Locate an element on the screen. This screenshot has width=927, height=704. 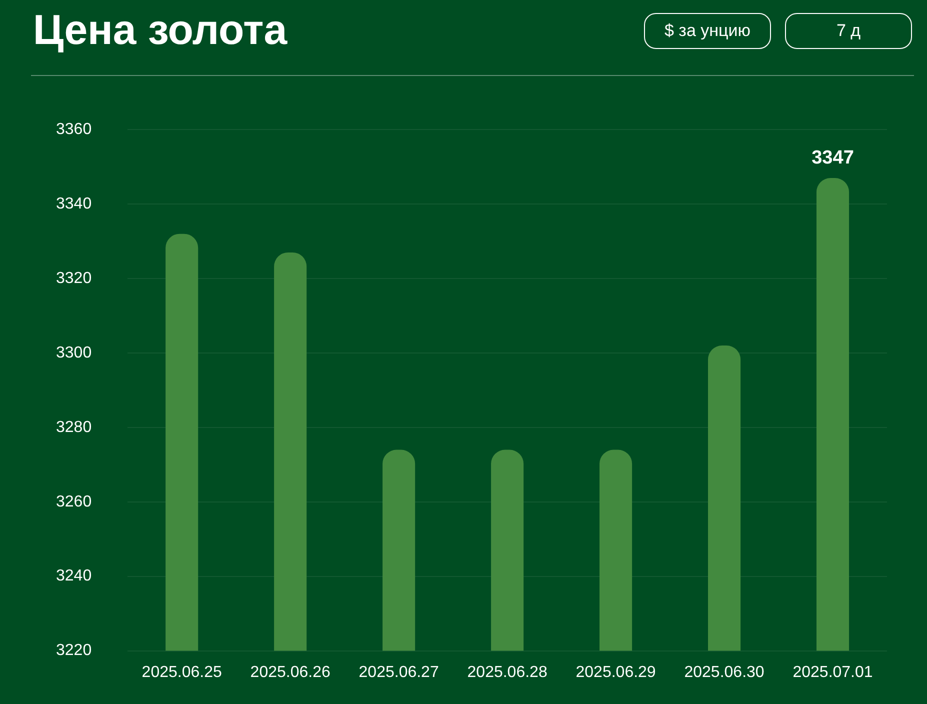
y-tick-label: 3220 is located at coordinates (74, 651).